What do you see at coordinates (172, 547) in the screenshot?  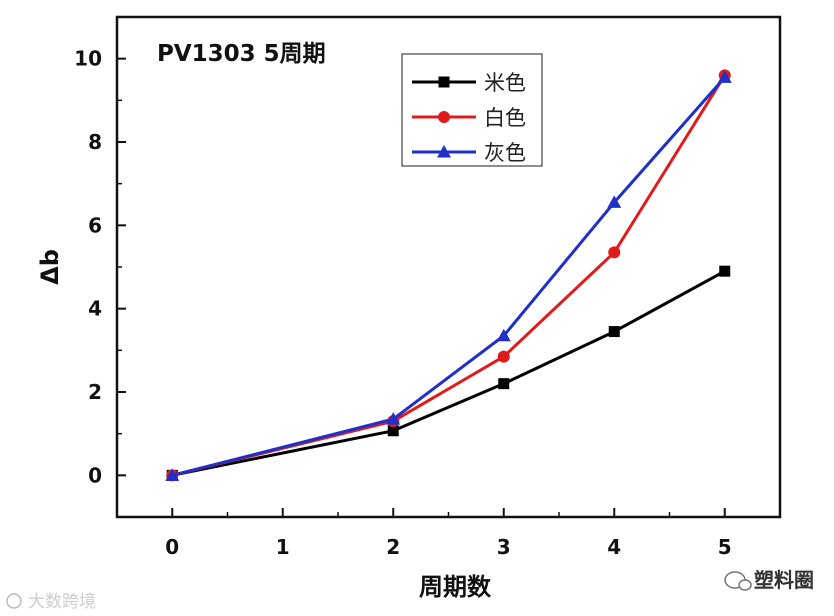 I see `x-tick-label: 0` at bounding box center [172, 547].